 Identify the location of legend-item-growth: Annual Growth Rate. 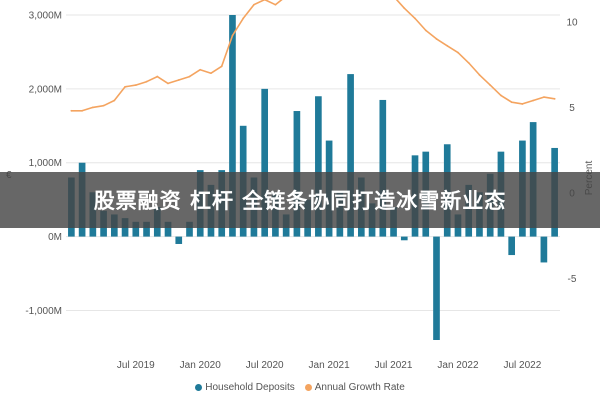
(354, 387).